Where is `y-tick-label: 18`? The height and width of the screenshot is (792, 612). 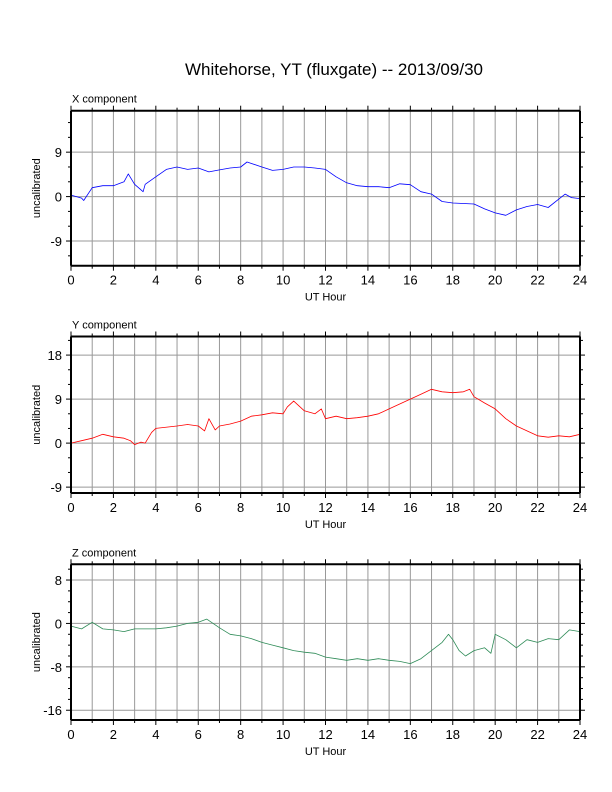
y-tick-label: 18 is located at coordinates (55, 355).